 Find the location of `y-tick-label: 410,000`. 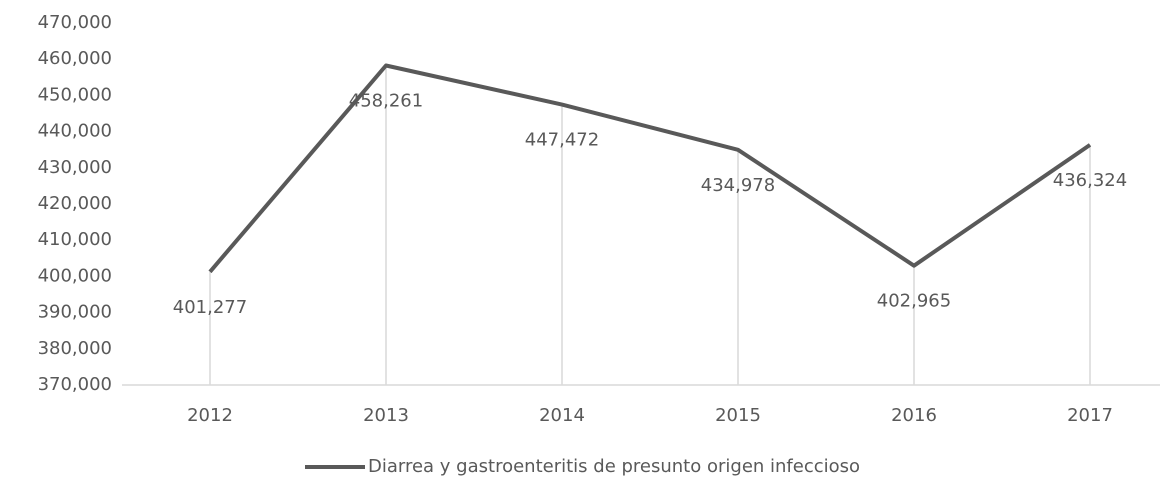

y-tick-label: 410,000 is located at coordinates (75, 239).